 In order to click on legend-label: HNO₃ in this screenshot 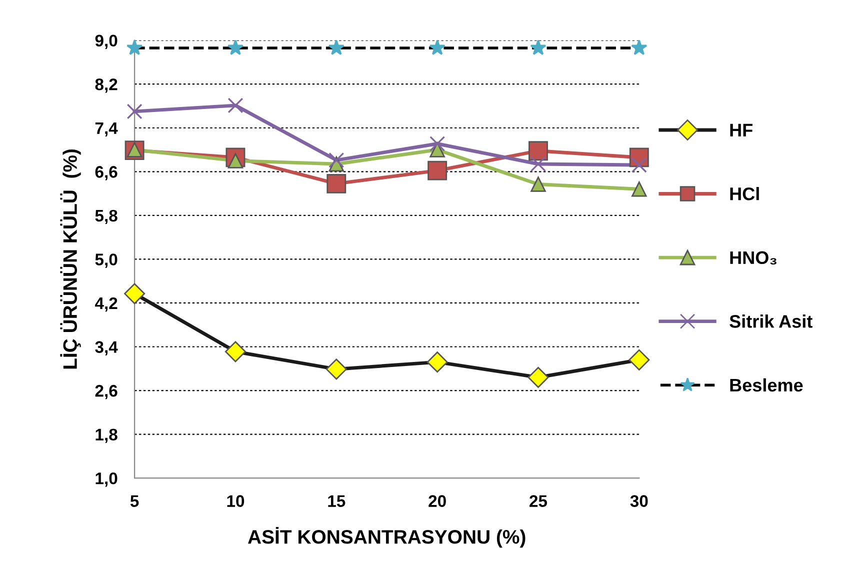, I will do `click(753, 258)`.